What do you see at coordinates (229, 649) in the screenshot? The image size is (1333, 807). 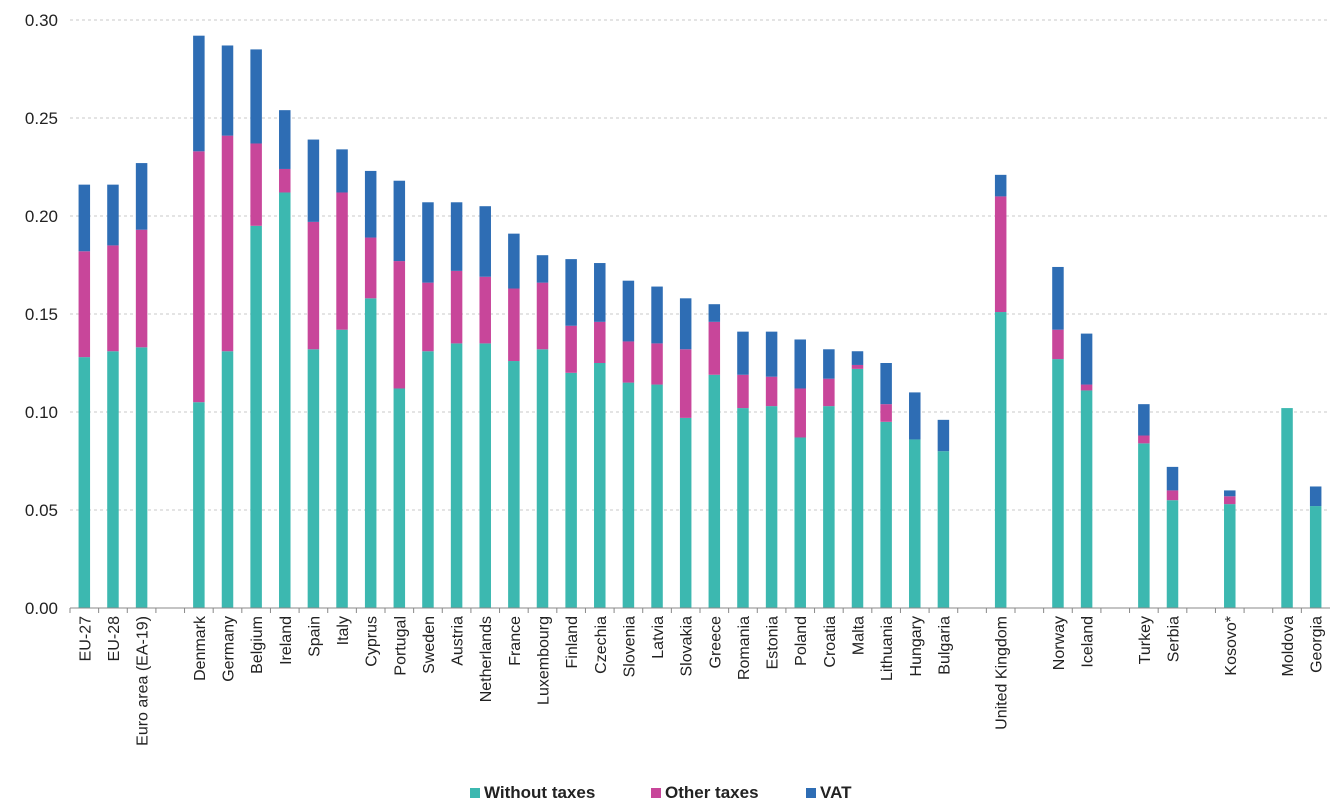 I see `x-category-label: Germany` at bounding box center [229, 649].